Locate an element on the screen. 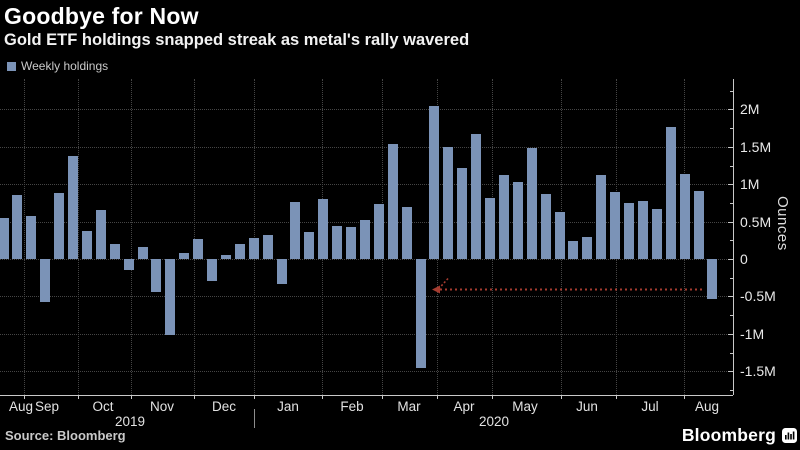 The image size is (800, 450). year-label-2020: 2020 is located at coordinates (494, 421).